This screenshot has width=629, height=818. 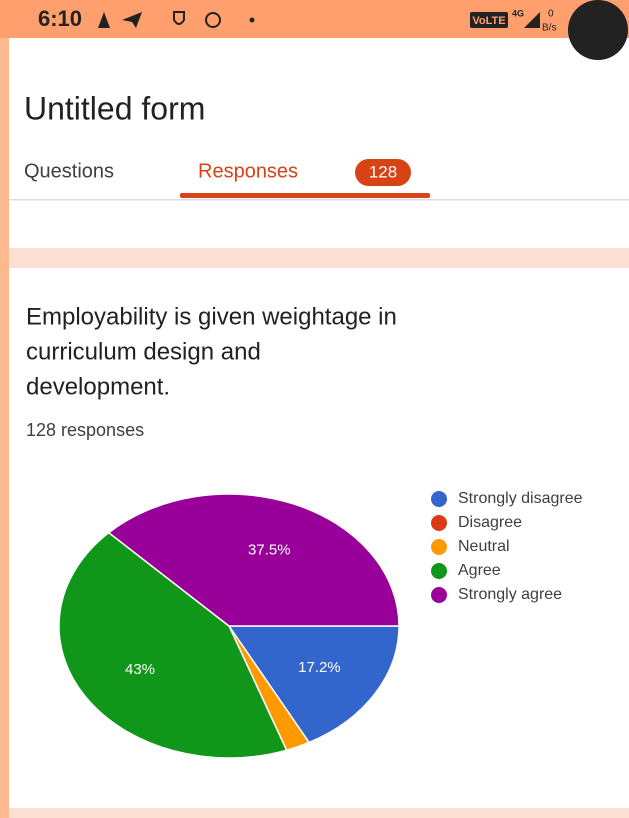 I want to click on response-count: 128 responses, so click(x=85, y=430).